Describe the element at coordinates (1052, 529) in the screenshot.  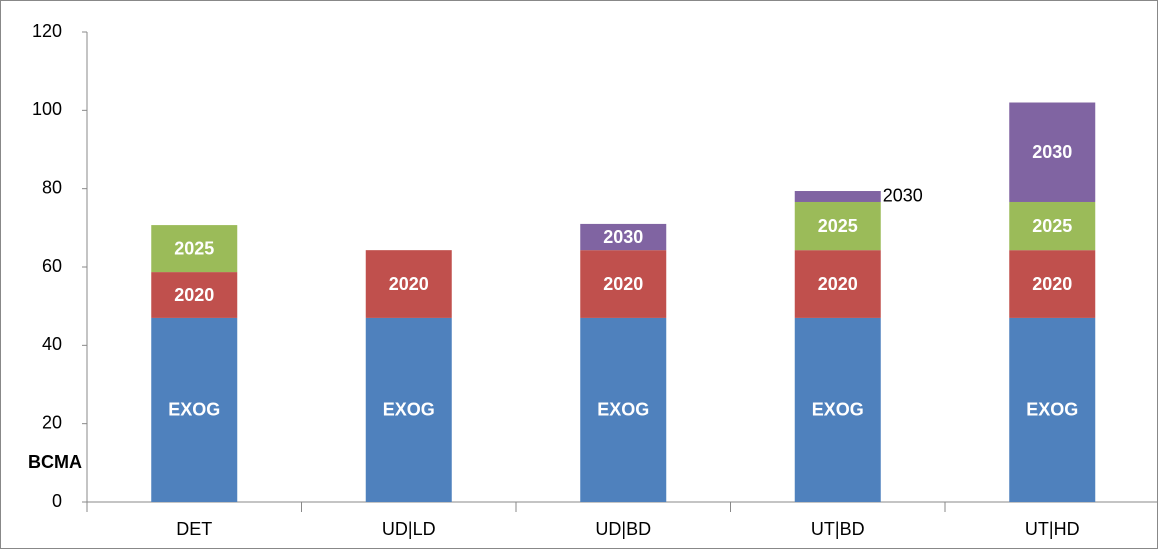
I see `x-tick-label: UT|HD` at that location.